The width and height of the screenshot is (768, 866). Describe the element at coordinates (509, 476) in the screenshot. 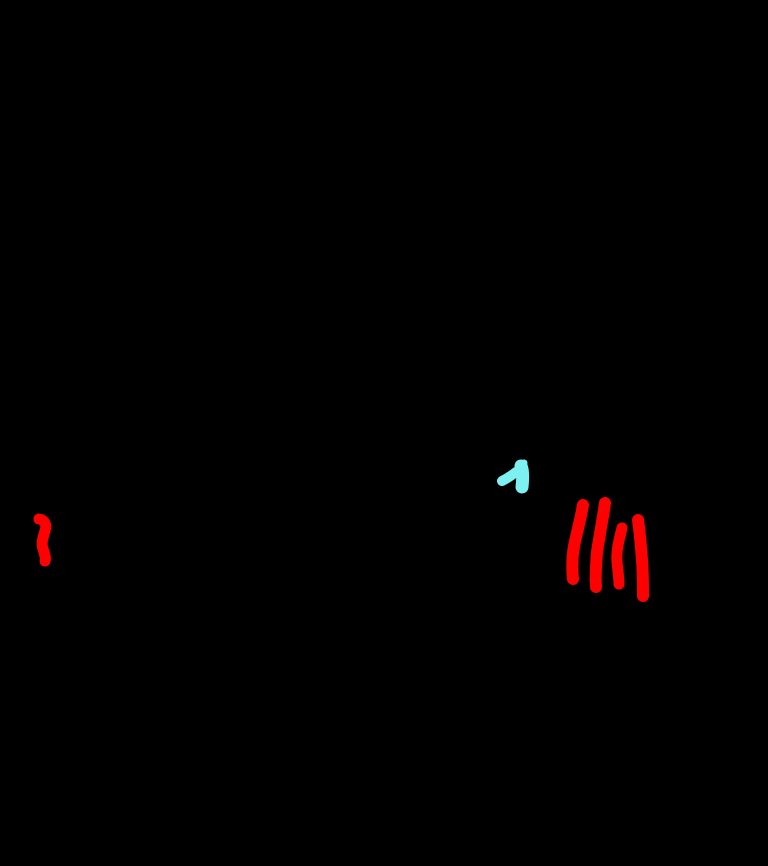

I see `cyan-mark-arm` at that location.